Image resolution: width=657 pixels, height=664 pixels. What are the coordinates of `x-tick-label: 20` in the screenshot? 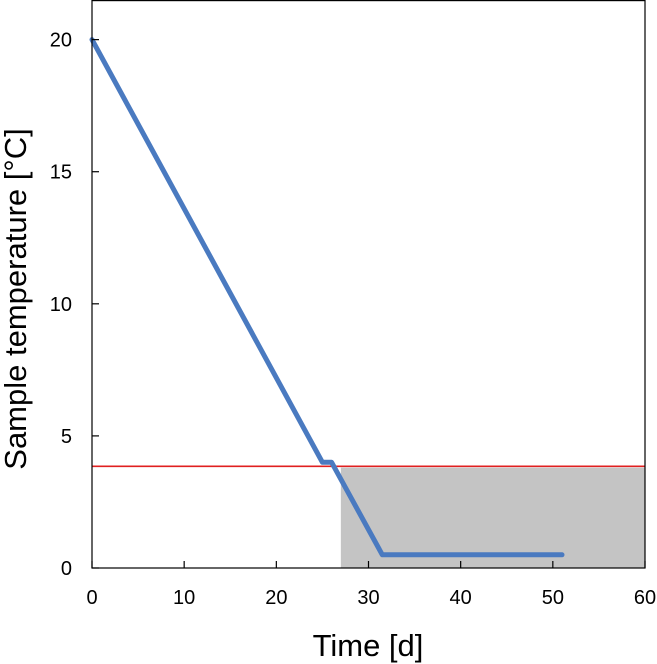 It's located at (276, 598).